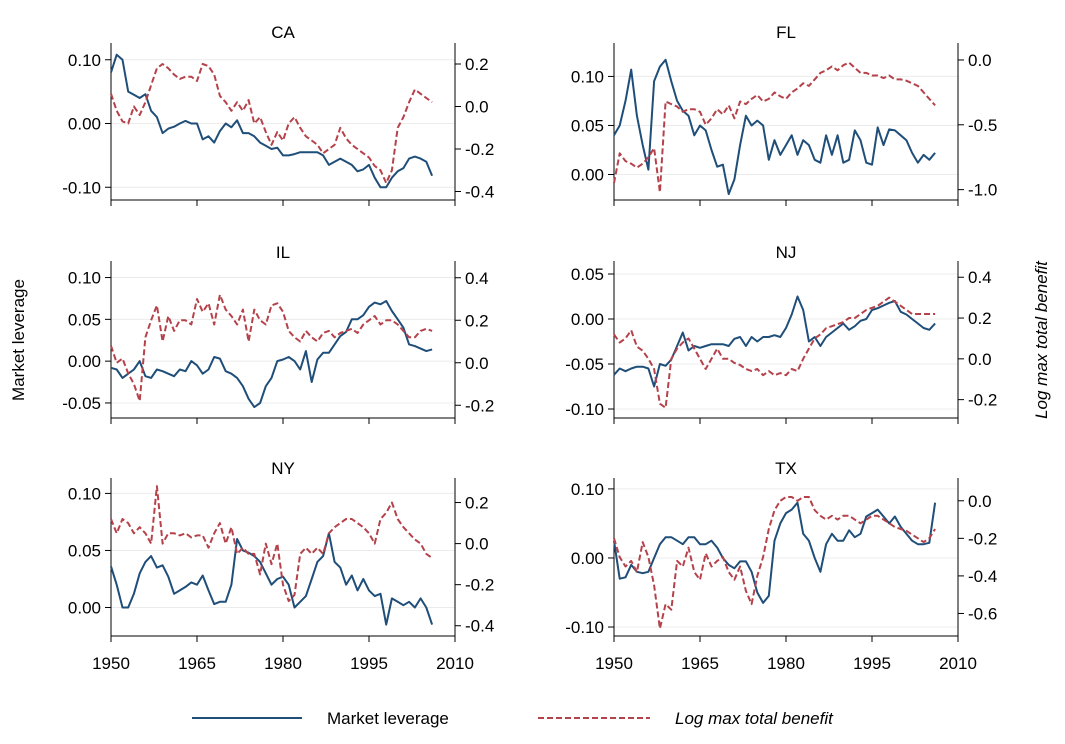 This screenshot has width=1065, height=744. What do you see at coordinates (786, 32) in the screenshot?
I see `panel-title: FL` at bounding box center [786, 32].